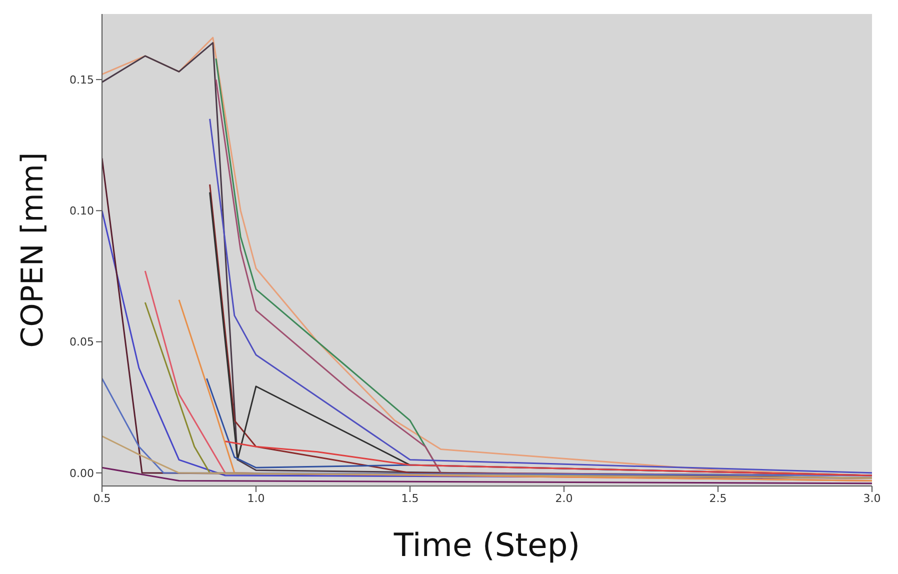  Describe the element at coordinates (82, 211) in the screenshot. I see `y-tick-label: 0.10` at that location.